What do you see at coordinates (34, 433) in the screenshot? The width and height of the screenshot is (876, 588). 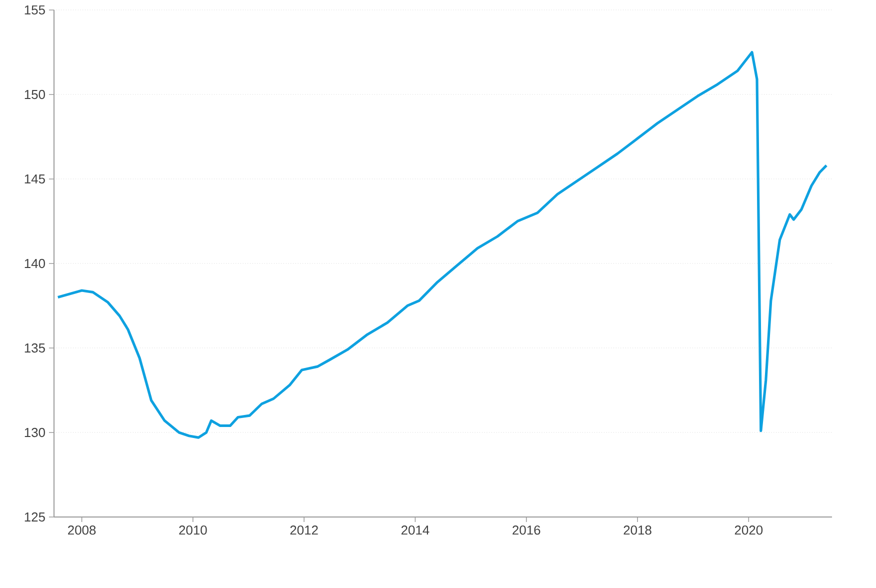 I see `y-tick-label: 130` at bounding box center [34, 433].